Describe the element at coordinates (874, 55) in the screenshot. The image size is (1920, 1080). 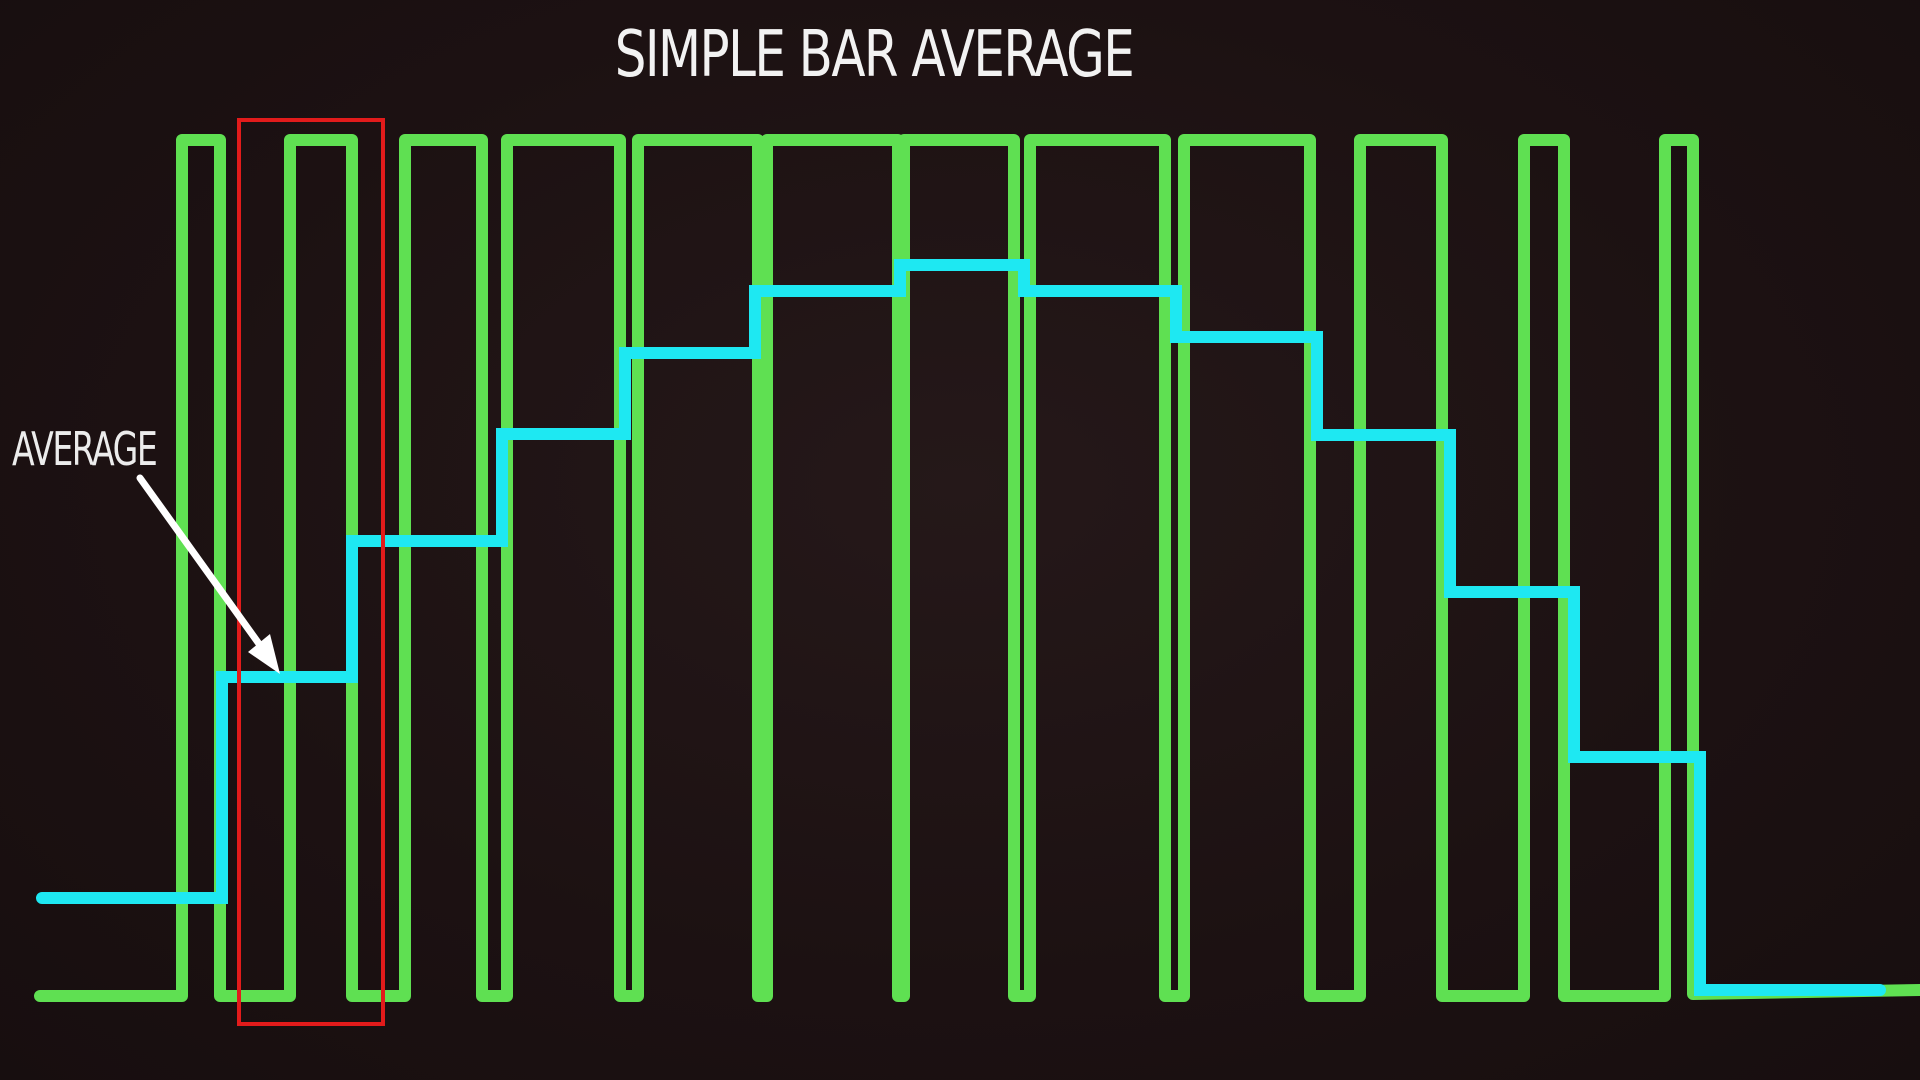
I see `slide-title: SIMPLE BAR AVERAGE` at that location.